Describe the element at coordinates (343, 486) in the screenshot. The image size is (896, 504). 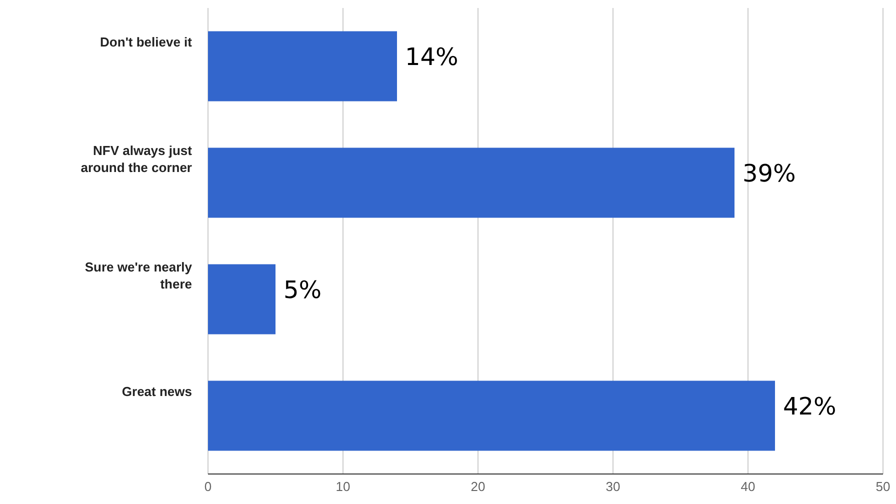
I see `x-tick-label: 10` at that location.